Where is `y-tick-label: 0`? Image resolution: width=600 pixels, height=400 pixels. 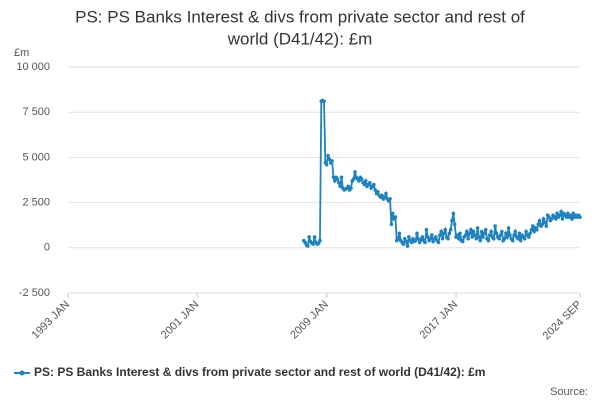
y-tick-label: 0 is located at coordinates (47, 248).